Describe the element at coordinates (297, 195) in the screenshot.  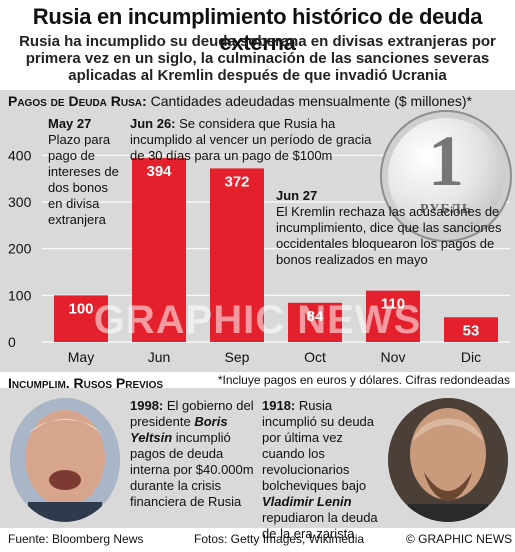
I see `annotation-jun27-date: Jun 27` at that location.